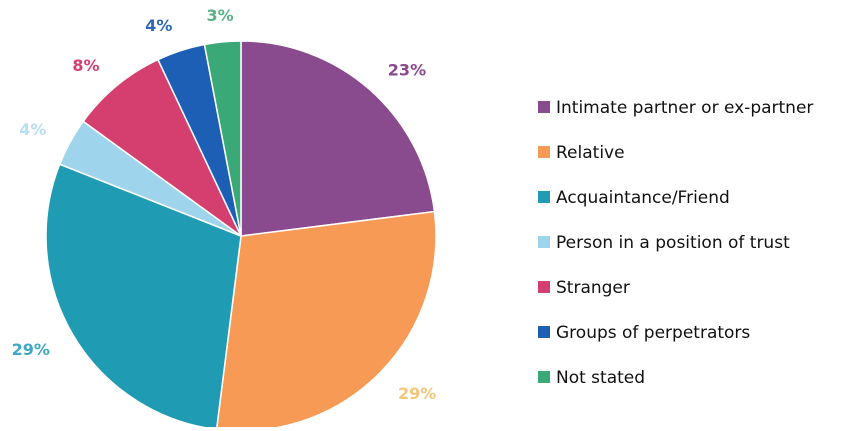 The width and height of the screenshot is (858, 431). I want to click on legend-label-relative: Relative, so click(590, 153).